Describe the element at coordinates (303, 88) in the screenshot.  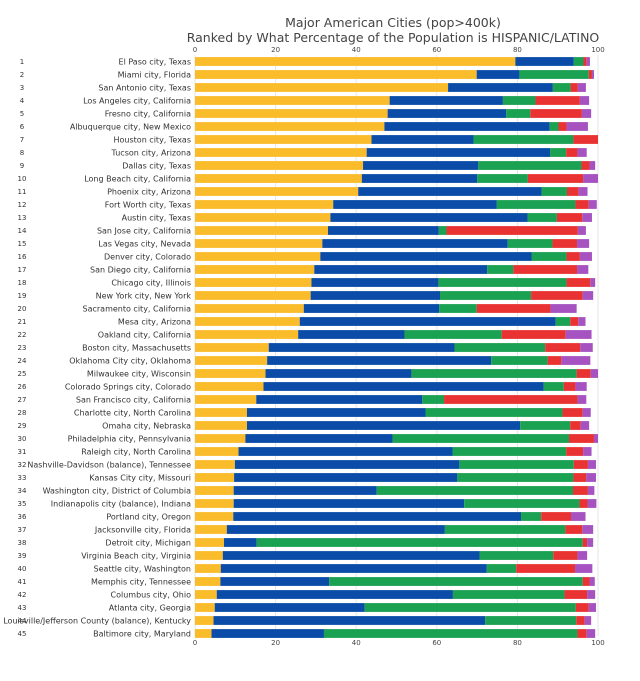
I see `bar-row: 3 San Antonio city, Texas` at that location.